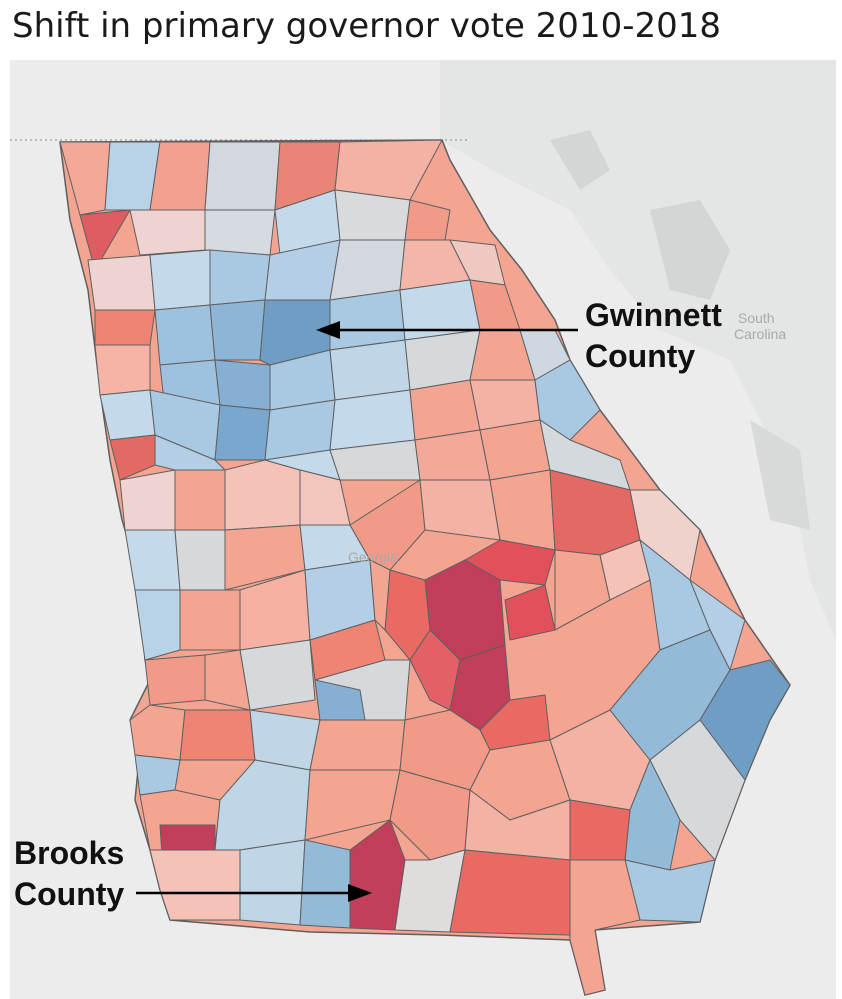 The image size is (842, 999). Describe the element at coordinates (373, 557) in the screenshot. I see `state-label: Georgia` at that location.